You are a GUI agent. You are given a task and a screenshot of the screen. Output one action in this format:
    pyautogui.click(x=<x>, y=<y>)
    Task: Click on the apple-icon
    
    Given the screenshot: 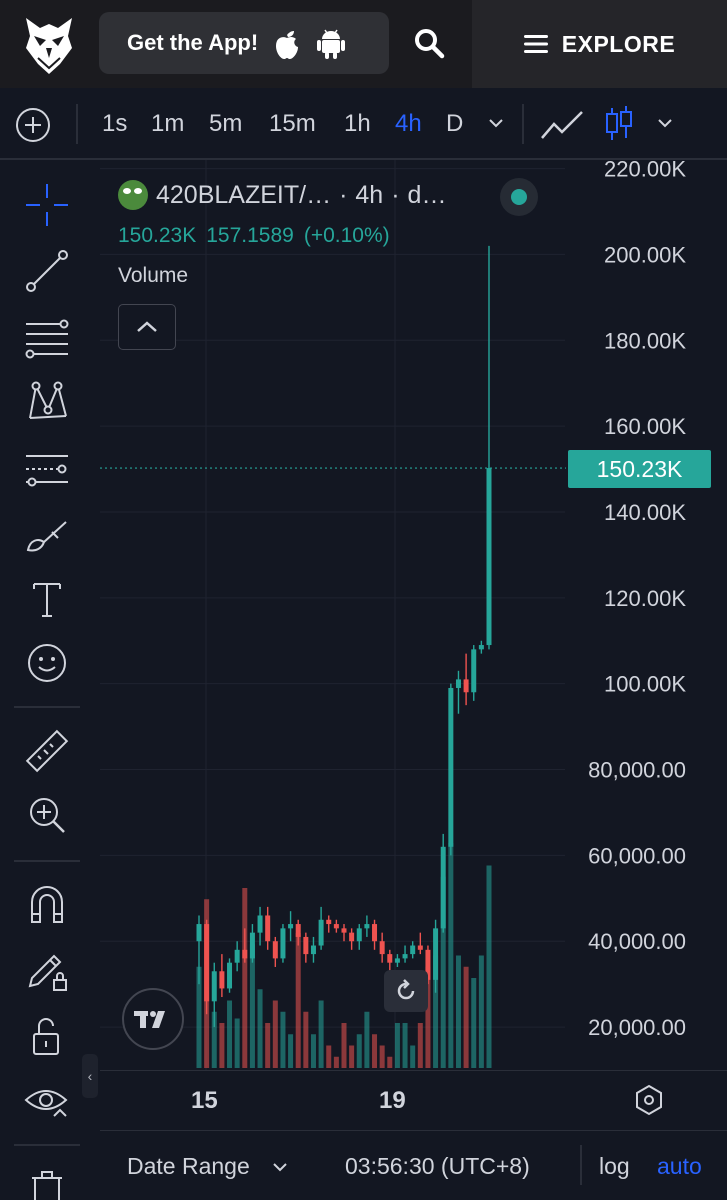 What is the action you would take?
    pyautogui.click(x=287, y=45)
    